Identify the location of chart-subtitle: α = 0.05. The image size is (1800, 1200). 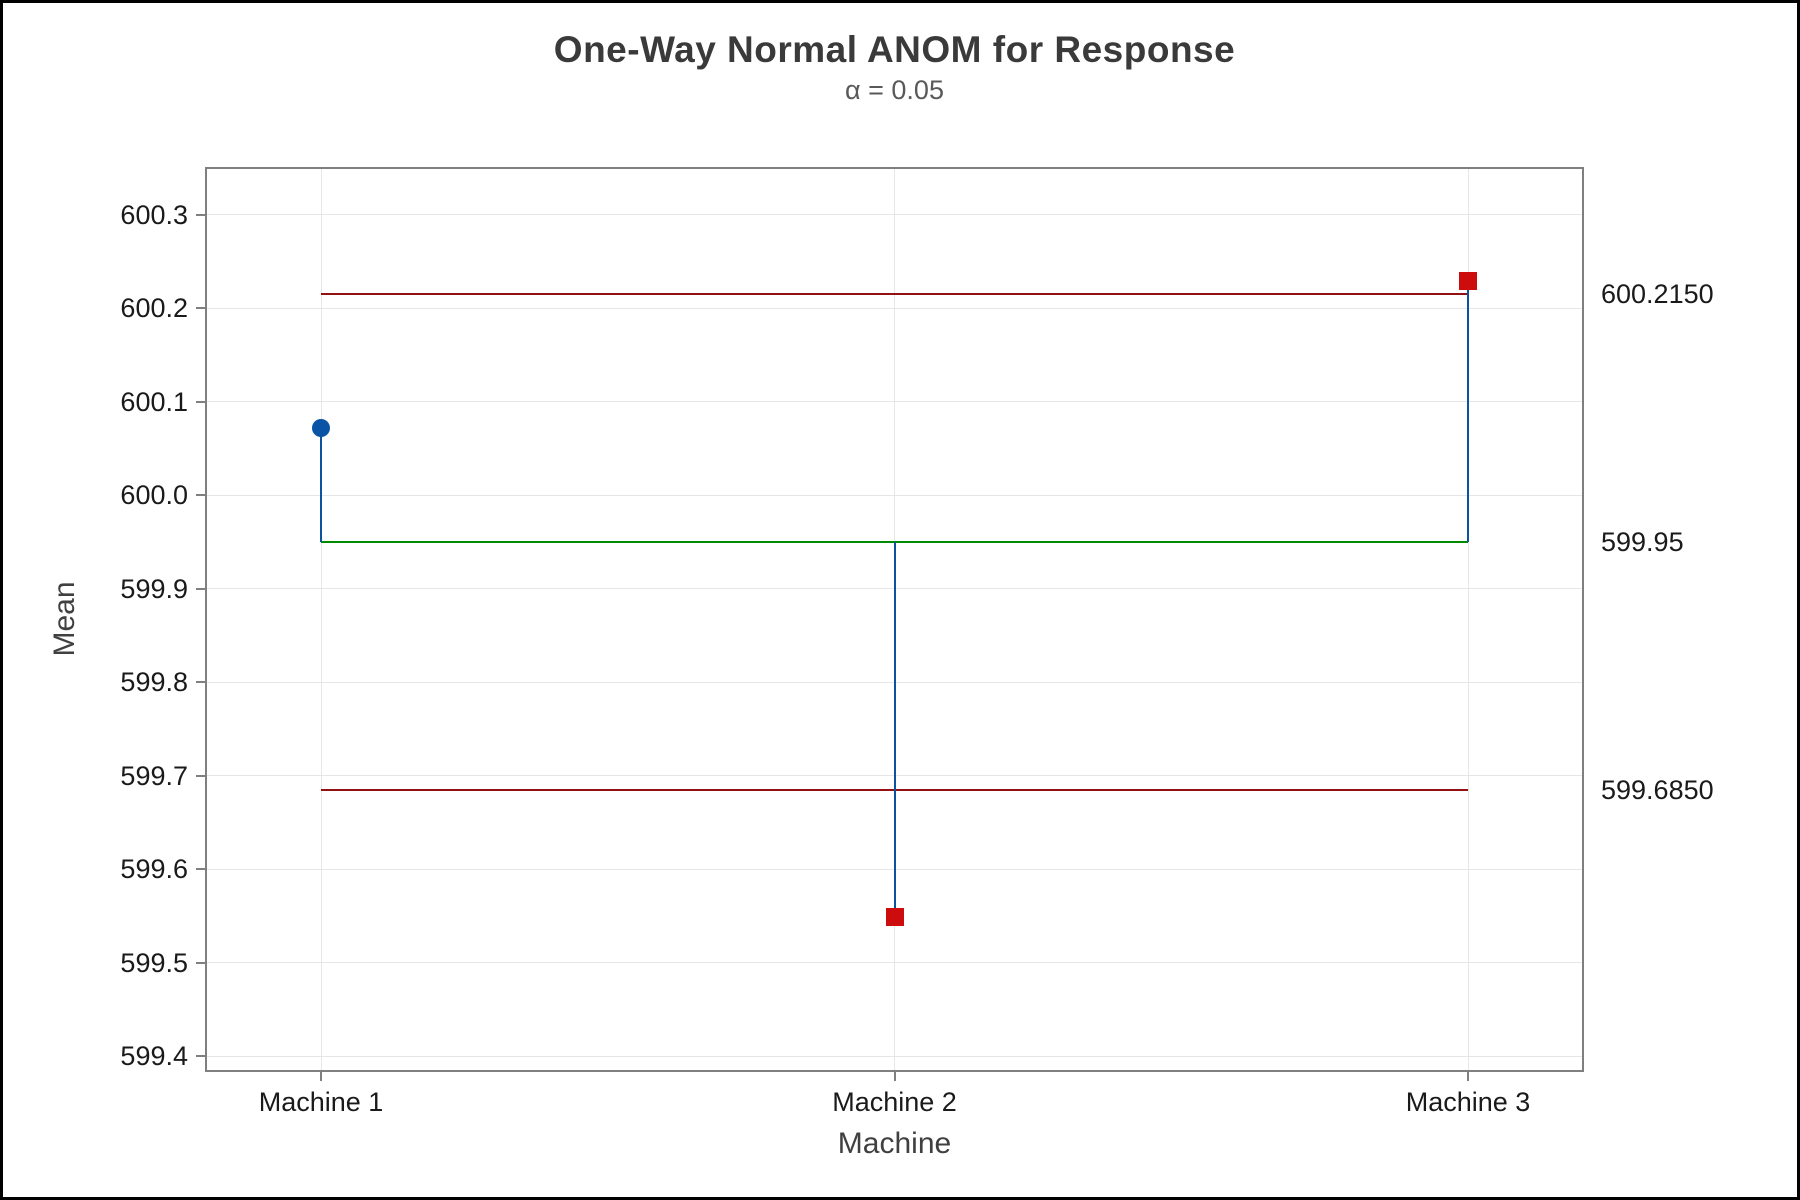
(894, 90).